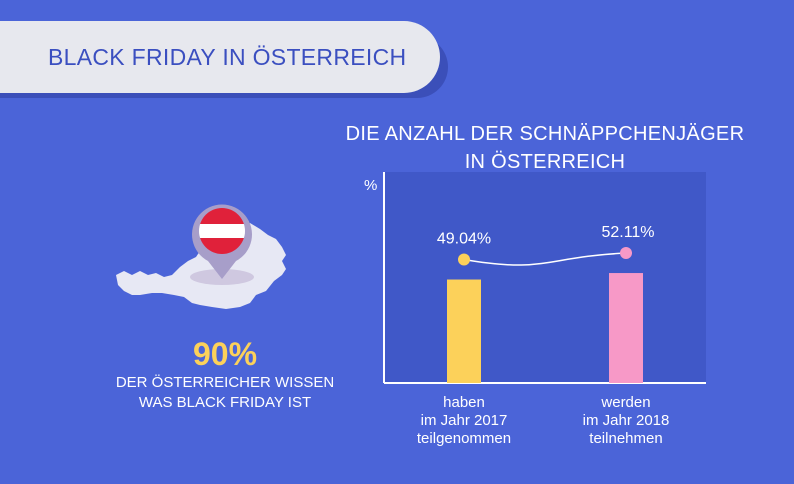 The image size is (794, 484). I want to click on chart-title-line-2: IN ÖSTERREICH, so click(545, 162).